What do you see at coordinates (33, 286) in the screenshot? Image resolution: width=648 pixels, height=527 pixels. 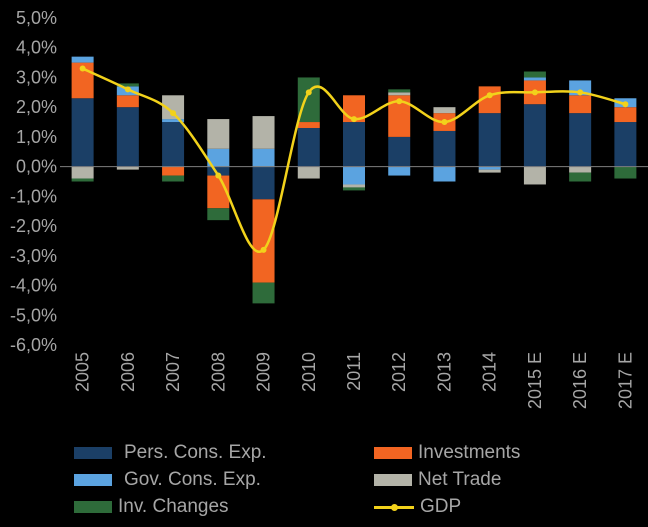 I see `y-tick-label: -4,0%` at bounding box center [33, 286].